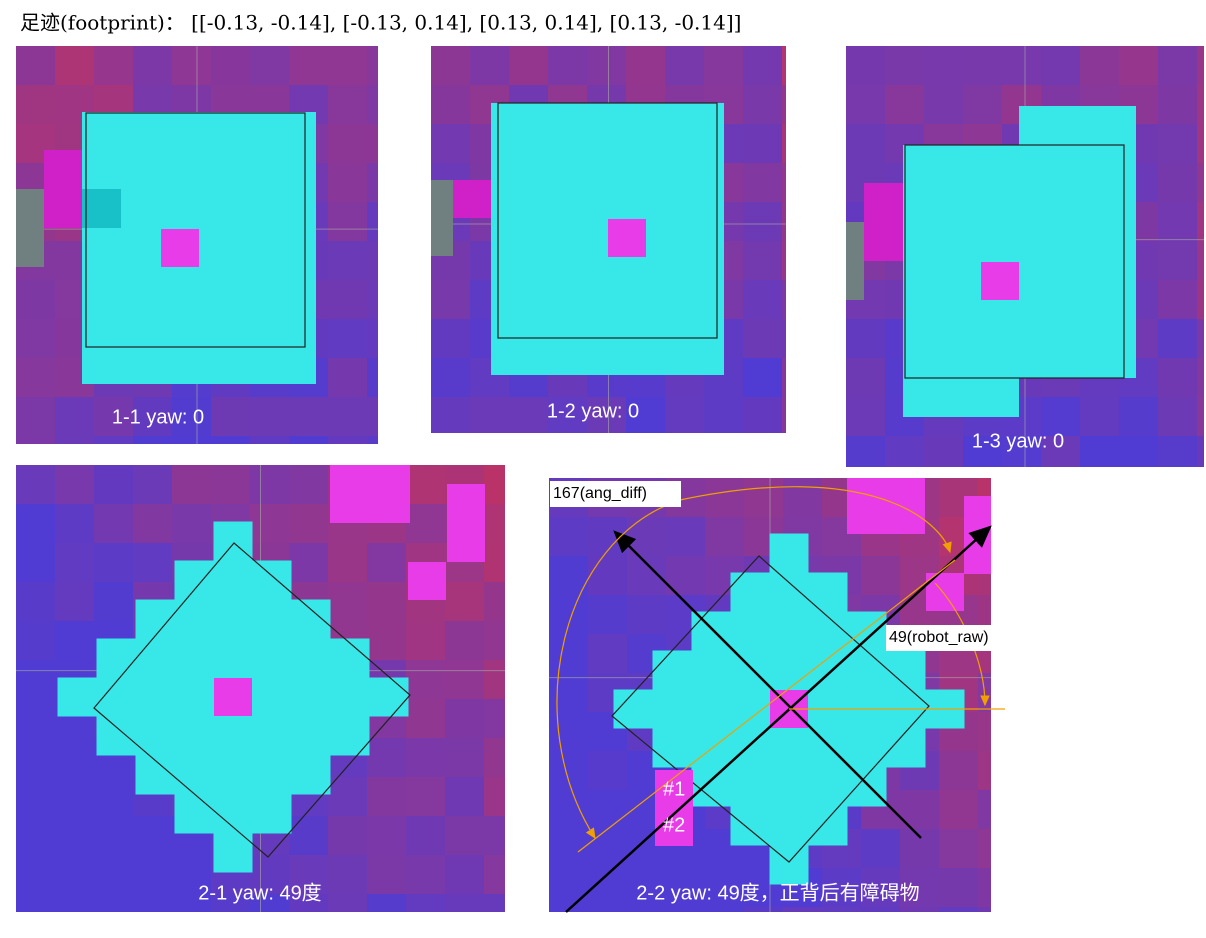 Image resolution: width=1206 pixels, height=938 pixels. Describe the element at coordinates (777, 892) in the screenshot. I see `panel-label: 2-2 yaw: 49度，正背后有障碍物` at that location.